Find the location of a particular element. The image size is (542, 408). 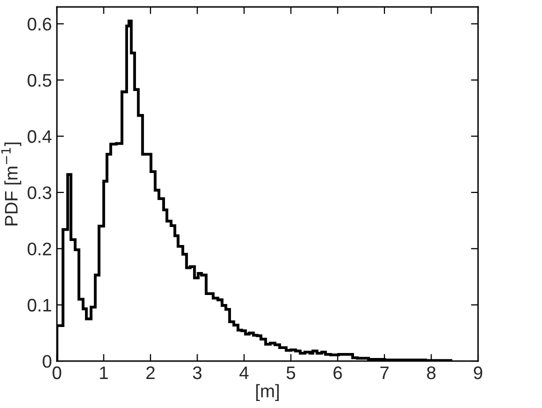

x-tick-label: 7 is located at coordinates (384, 373).